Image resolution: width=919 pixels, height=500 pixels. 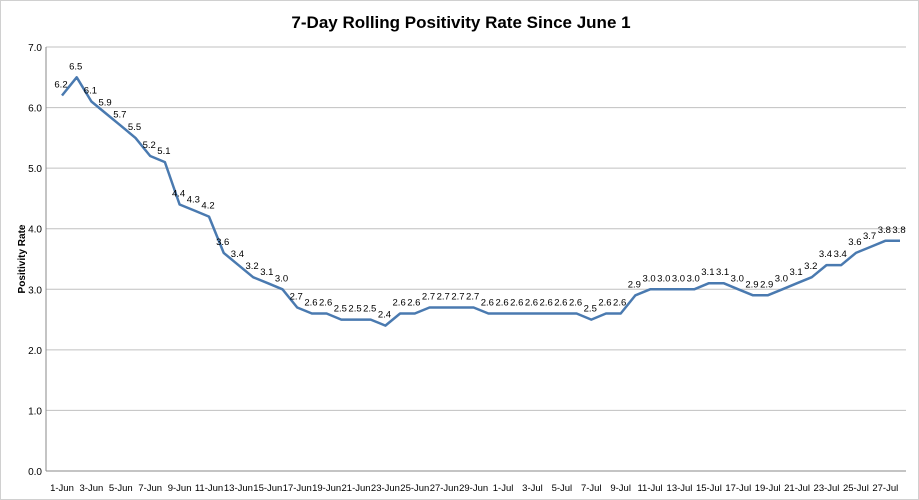 What do you see at coordinates (121, 488) in the screenshot?
I see `x-tick-label: 5-Jun` at bounding box center [121, 488].